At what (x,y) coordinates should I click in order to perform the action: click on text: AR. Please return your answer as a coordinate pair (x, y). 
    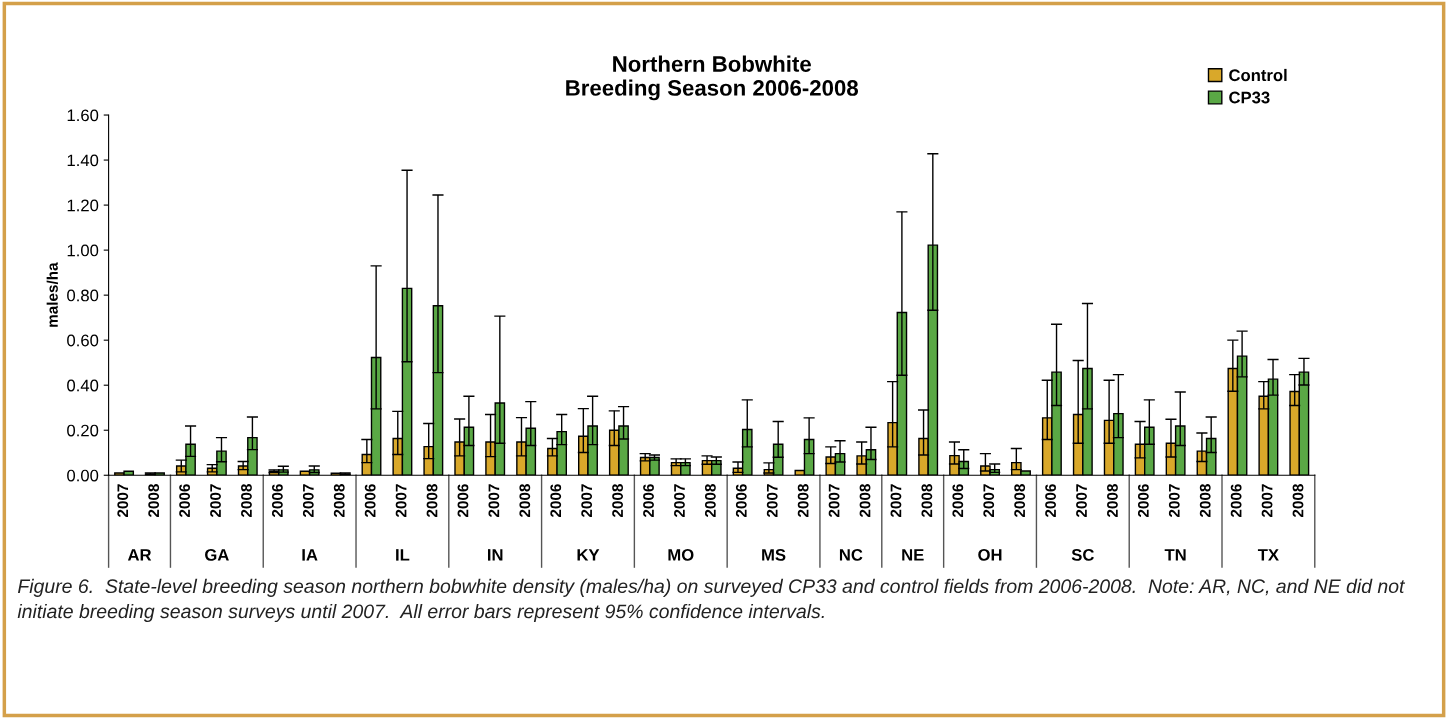
    Looking at the image, I should click on (139, 555).